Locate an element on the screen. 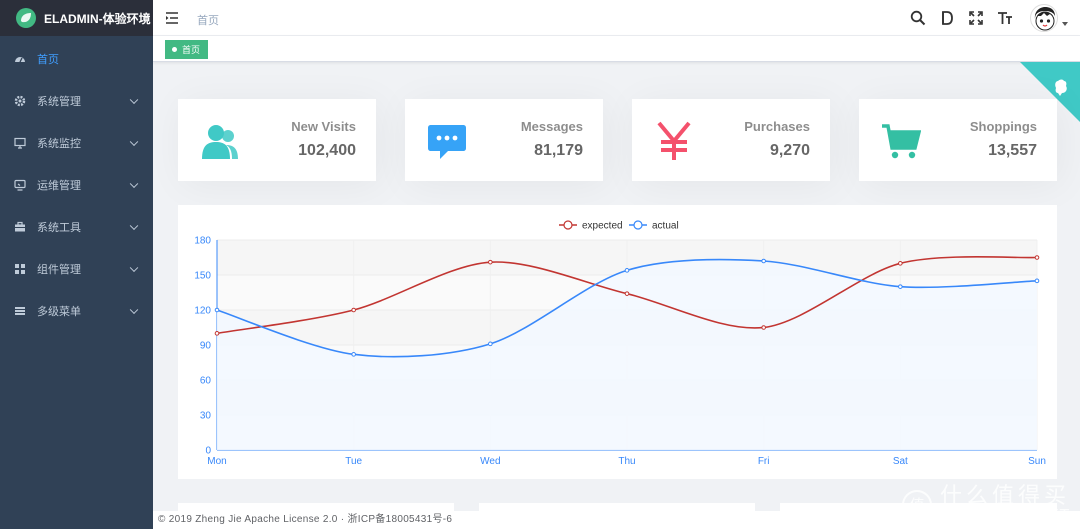  sidebar-item-home: 首页 is located at coordinates (76, 59).